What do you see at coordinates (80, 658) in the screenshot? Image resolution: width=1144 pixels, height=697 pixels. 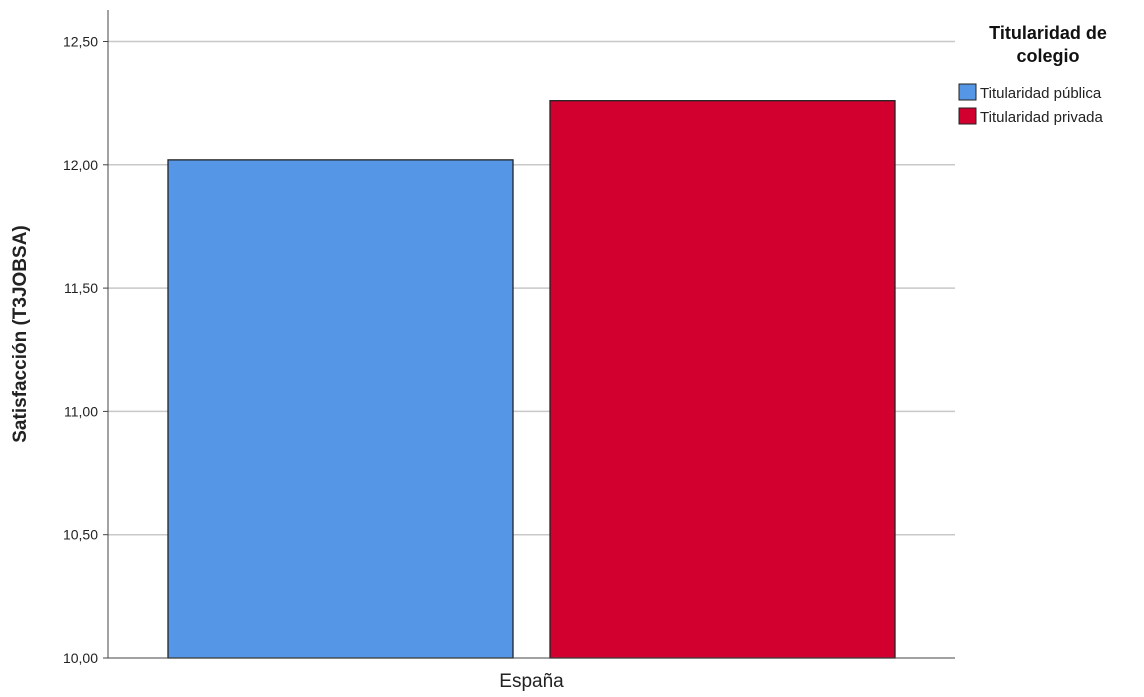 I see `y-tick-label: 10,00` at bounding box center [80, 658].